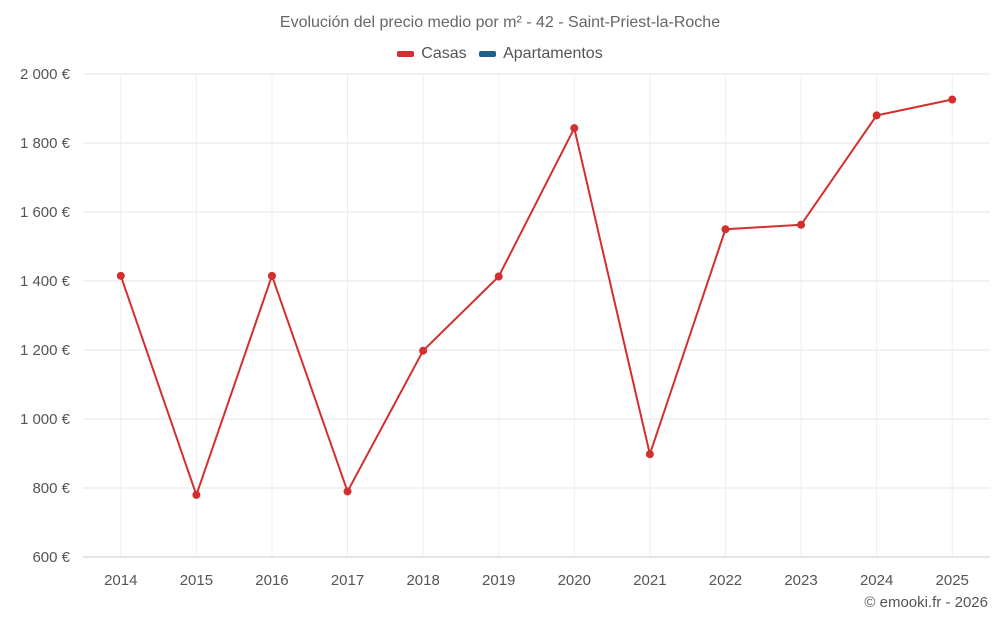  Describe the element at coordinates (553, 53) in the screenshot. I see `legend-label-apartamentos: Apartamentos` at that location.